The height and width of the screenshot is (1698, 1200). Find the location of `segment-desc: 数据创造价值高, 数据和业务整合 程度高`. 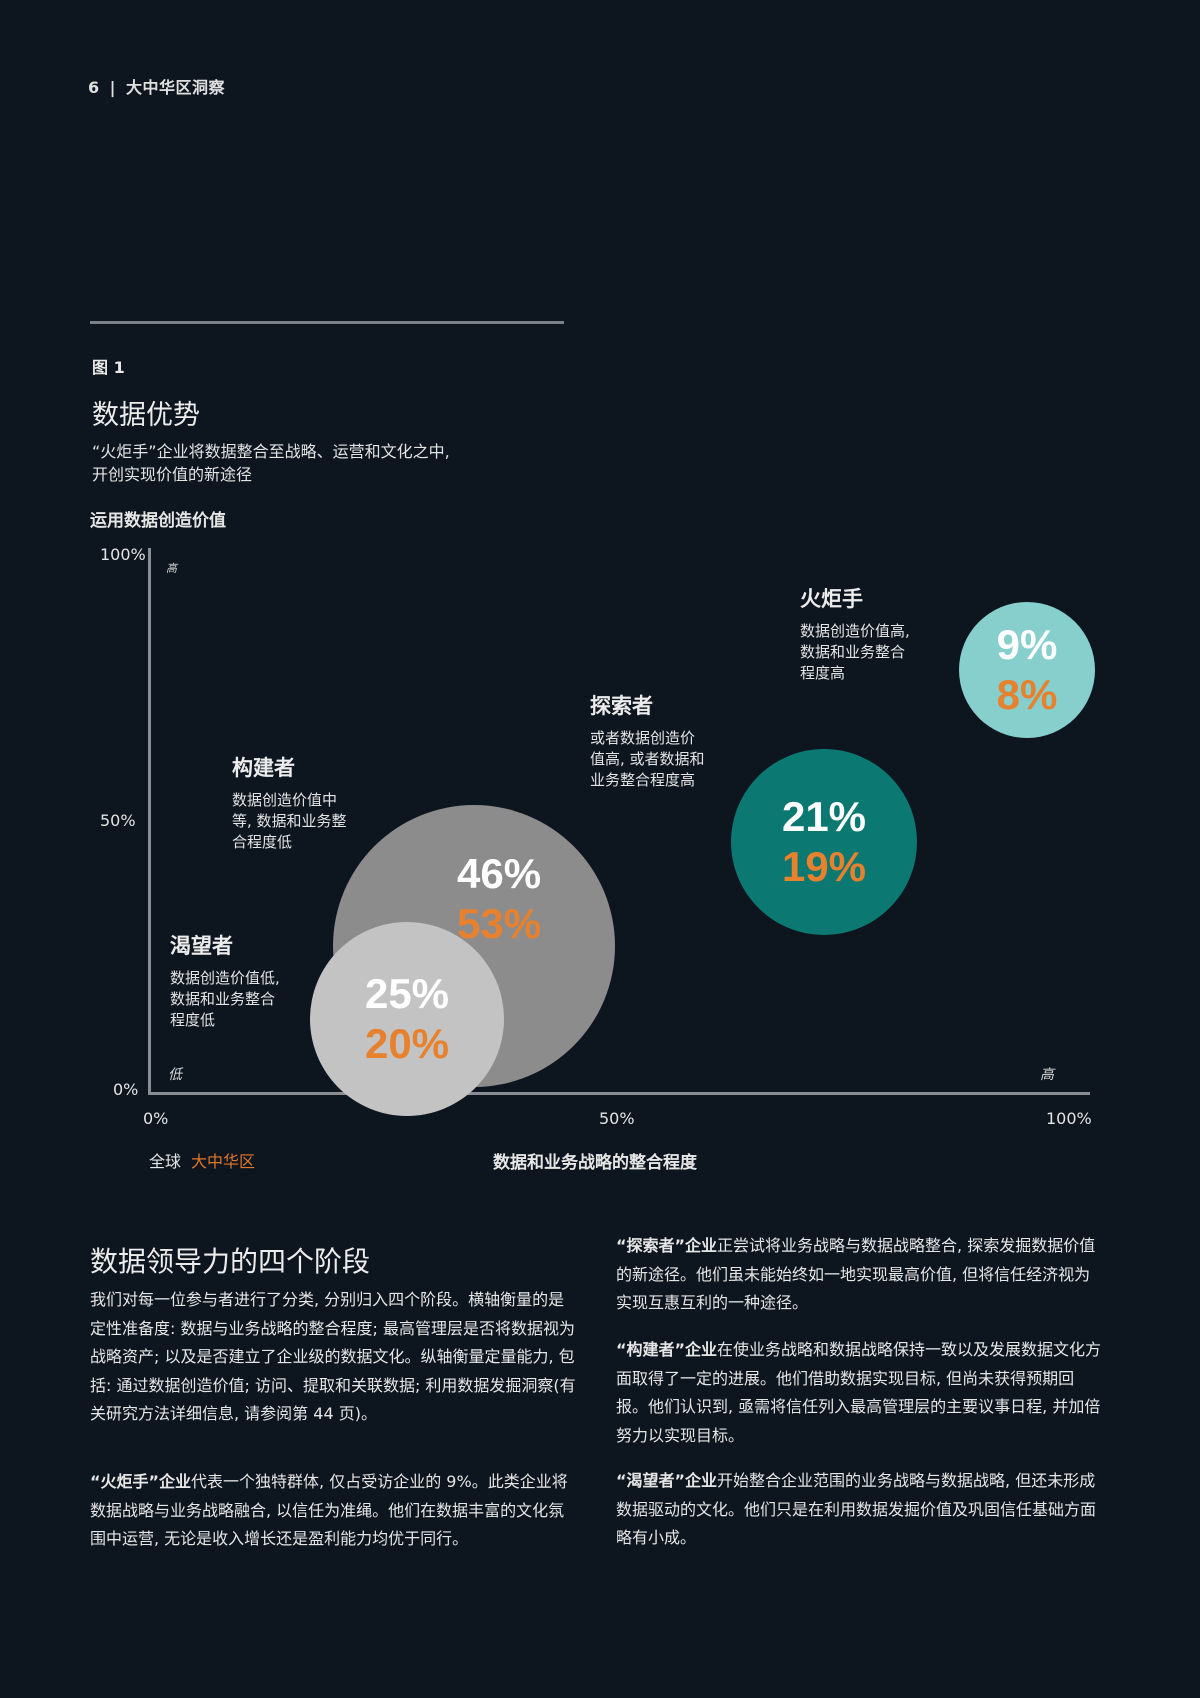

segment-desc: 数据创造价值高, 数据和业务整合 程度高 is located at coordinates (855, 652).